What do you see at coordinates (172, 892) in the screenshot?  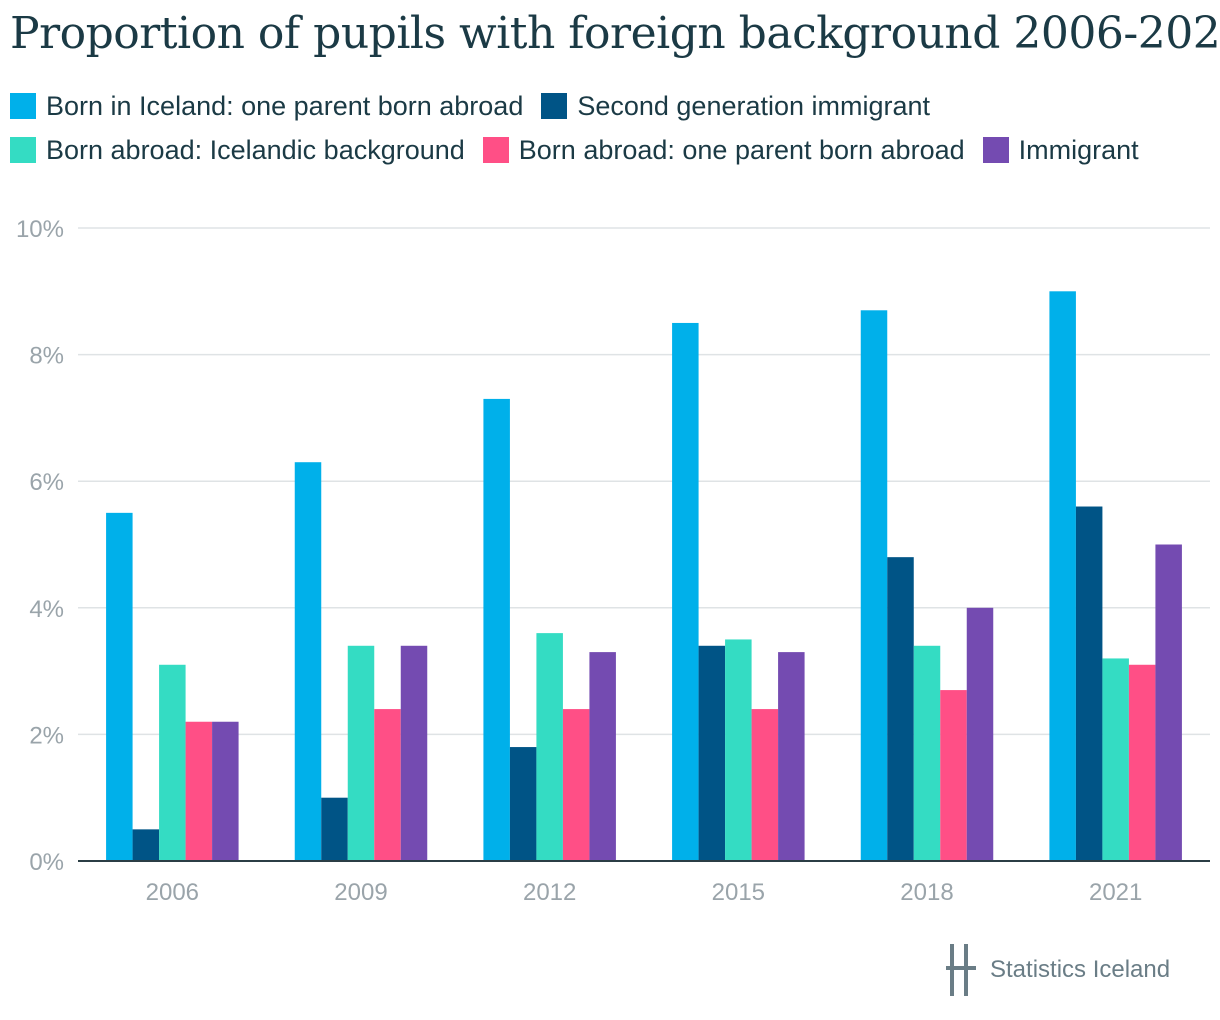 I see `x-tick-label: 2006` at bounding box center [172, 892].